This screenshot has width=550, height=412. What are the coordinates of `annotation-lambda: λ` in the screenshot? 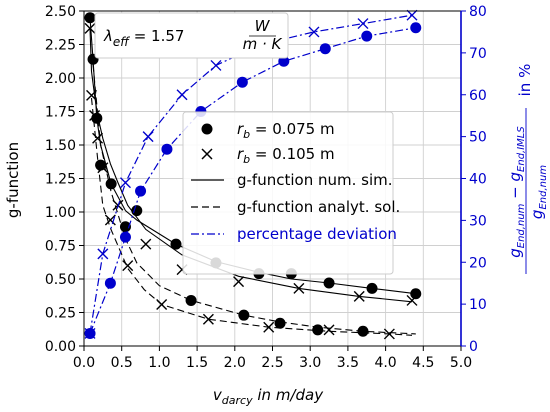 It's located at (108, 36).